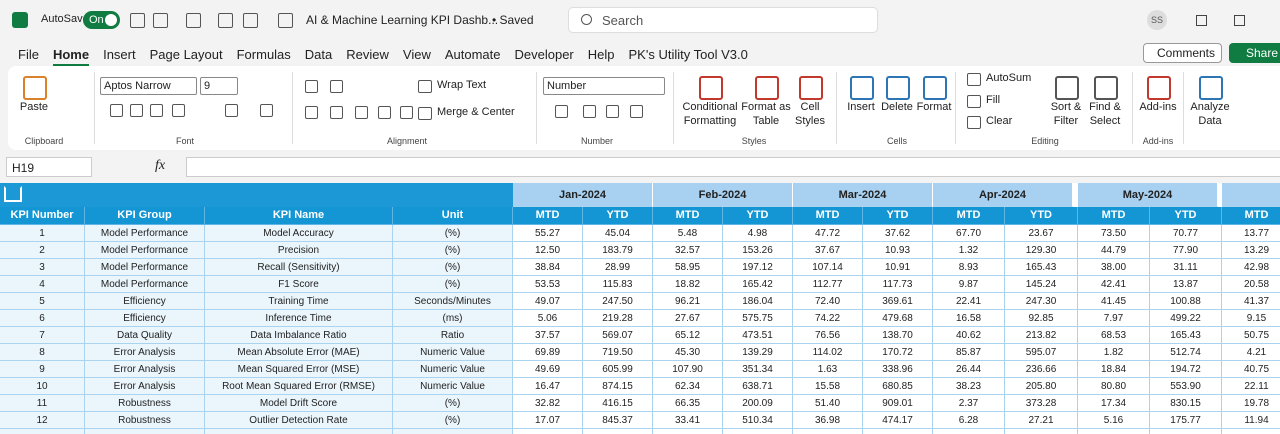  Describe the element at coordinates (1251, 369) in the screenshot. I see `table-cell: 40.75` at that location.